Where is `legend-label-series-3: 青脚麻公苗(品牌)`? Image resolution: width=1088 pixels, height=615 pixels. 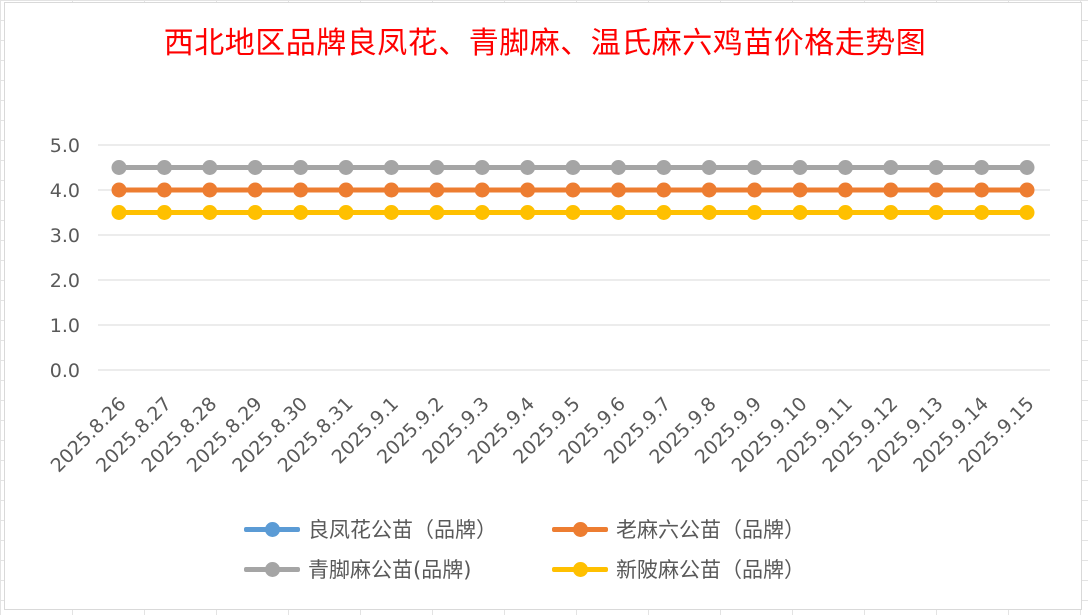
legend-label-series-3: 青脚麻公苗(品牌) is located at coordinates (390, 570).